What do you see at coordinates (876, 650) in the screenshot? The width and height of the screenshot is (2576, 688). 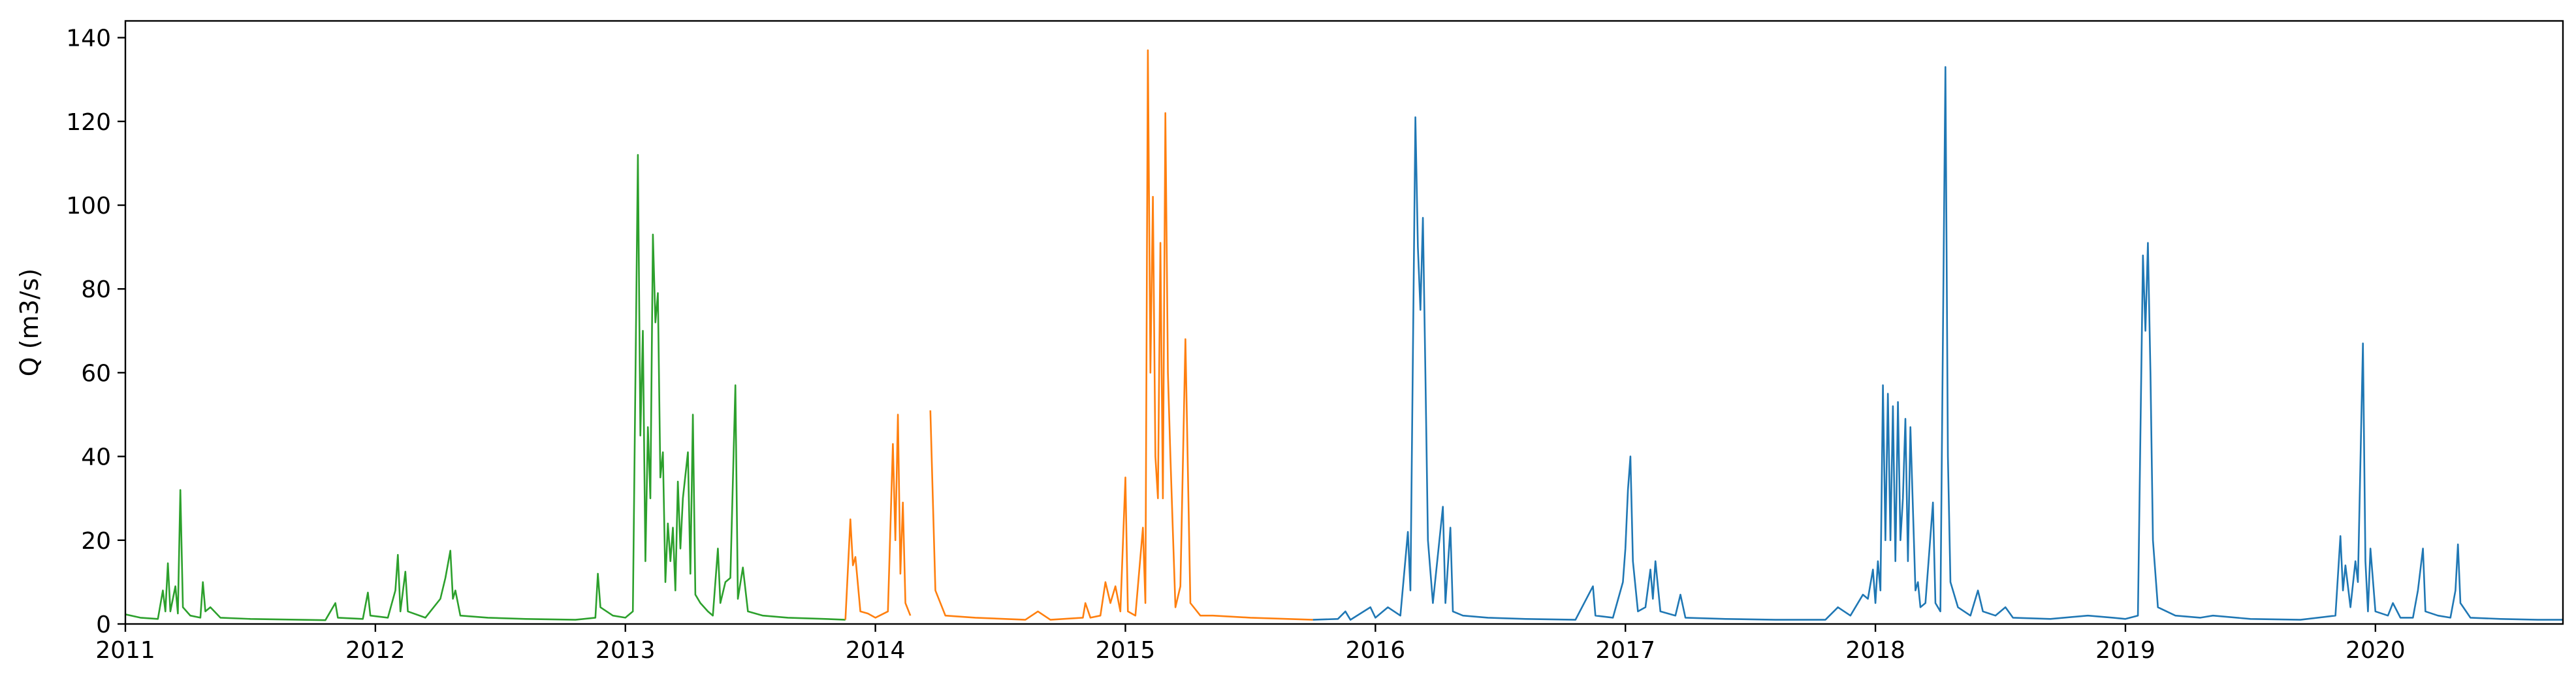 I see `x-tick-label: 2014` at bounding box center [876, 650].